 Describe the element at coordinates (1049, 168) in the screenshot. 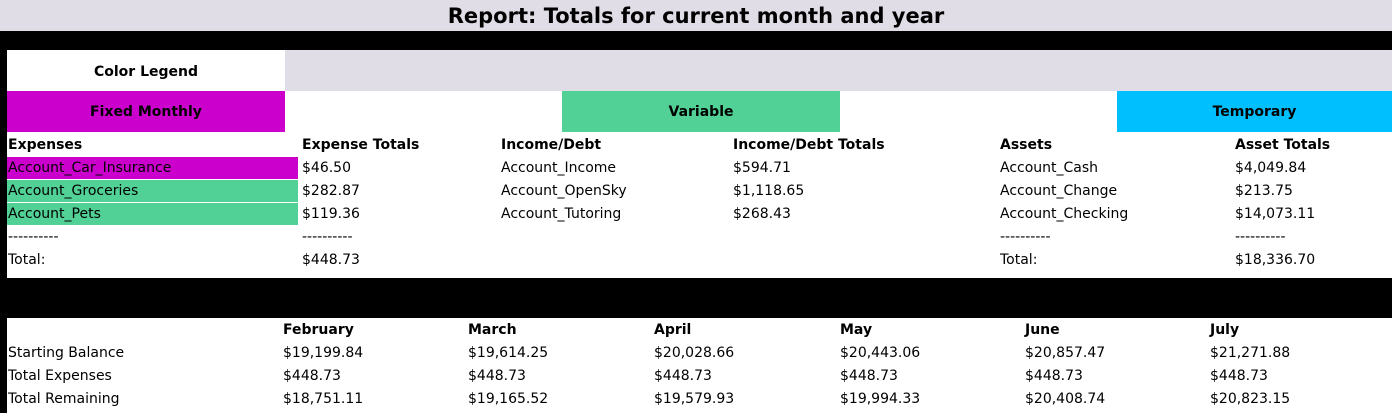

I see `asset-name: Account_Cash` at that location.